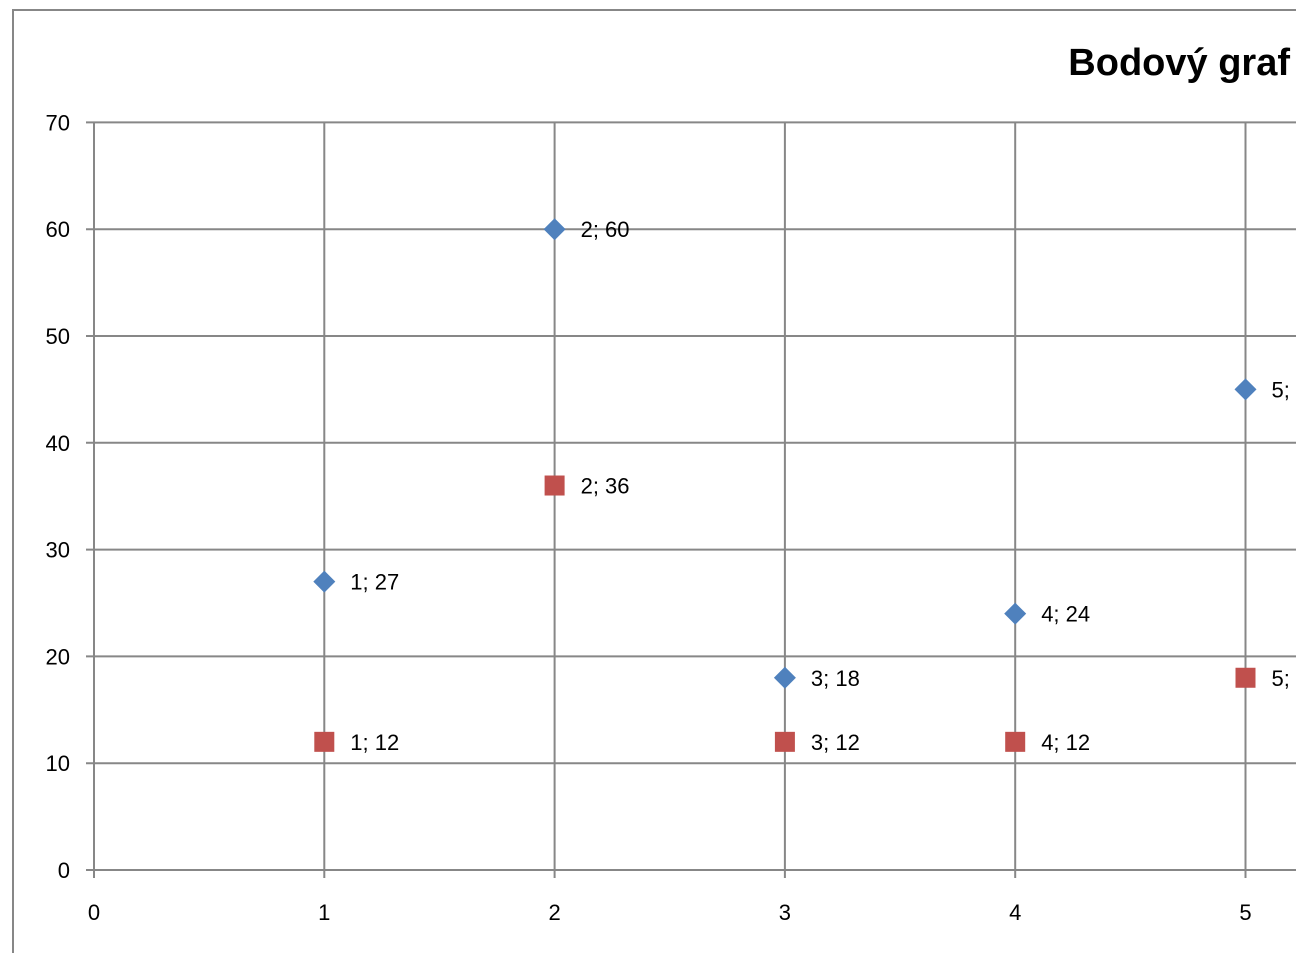 The height and width of the screenshot is (953, 1296). Describe the element at coordinates (58, 229) in the screenshot. I see `y-tick-label: 60` at that location.